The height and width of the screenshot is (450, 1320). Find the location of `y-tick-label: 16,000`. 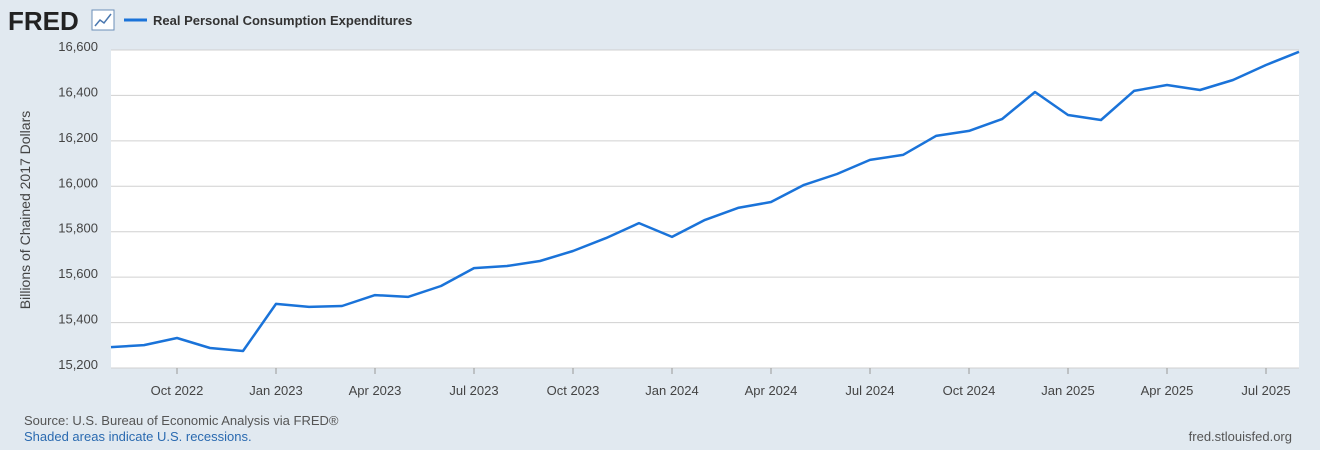

y-tick-label: 16,000 is located at coordinates (78, 182).